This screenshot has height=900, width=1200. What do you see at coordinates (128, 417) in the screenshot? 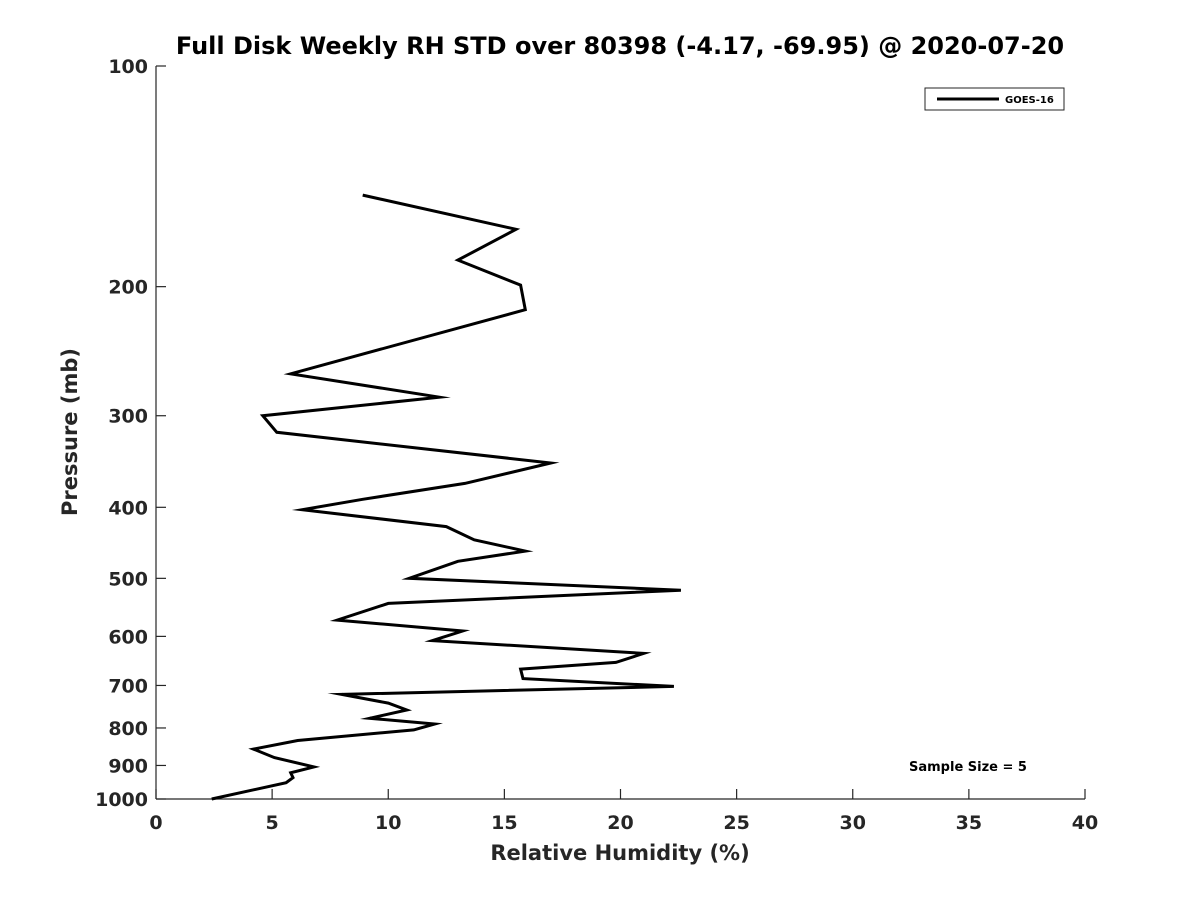
I see `y-tick-label: 300` at bounding box center [128, 417].